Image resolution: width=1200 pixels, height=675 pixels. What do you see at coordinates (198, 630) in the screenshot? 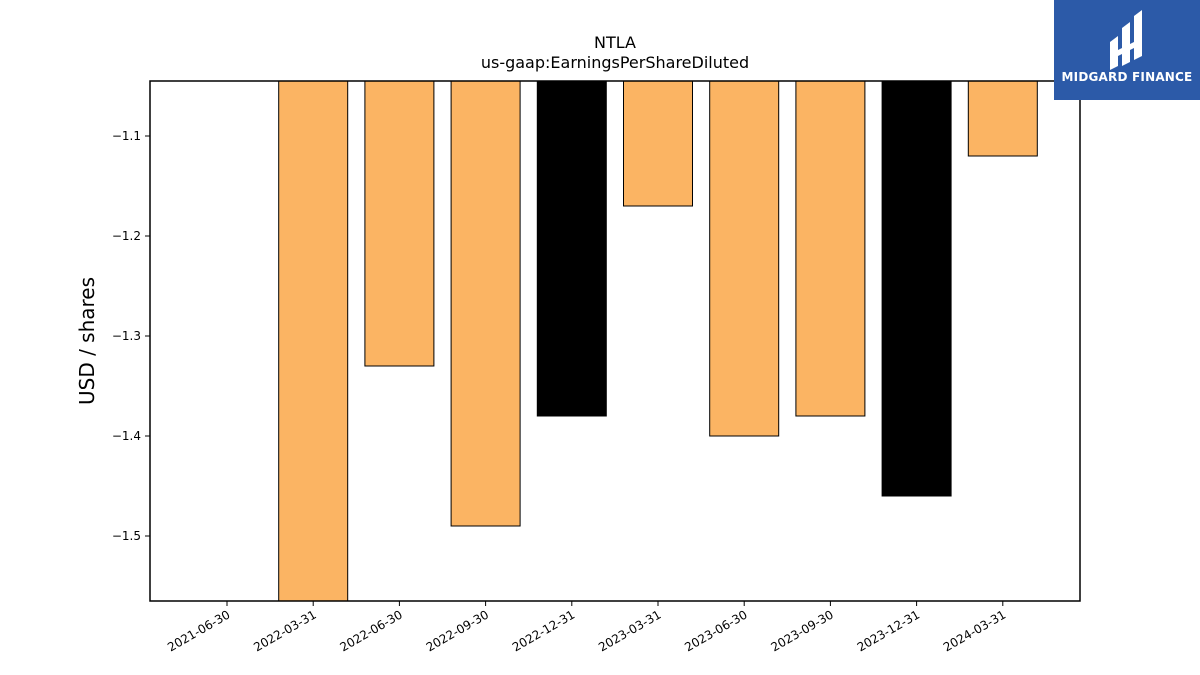
I see `x-tick-label: 2021-06-30` at bounding box center [198, 630].